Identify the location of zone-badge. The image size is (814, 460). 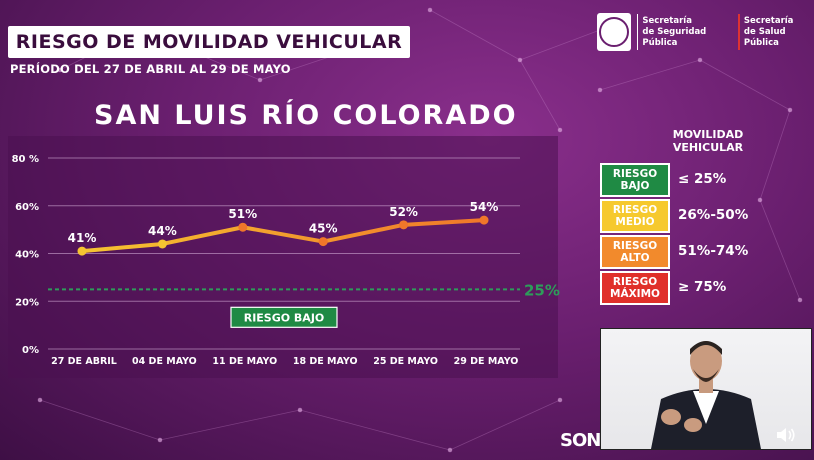
(284, 317).